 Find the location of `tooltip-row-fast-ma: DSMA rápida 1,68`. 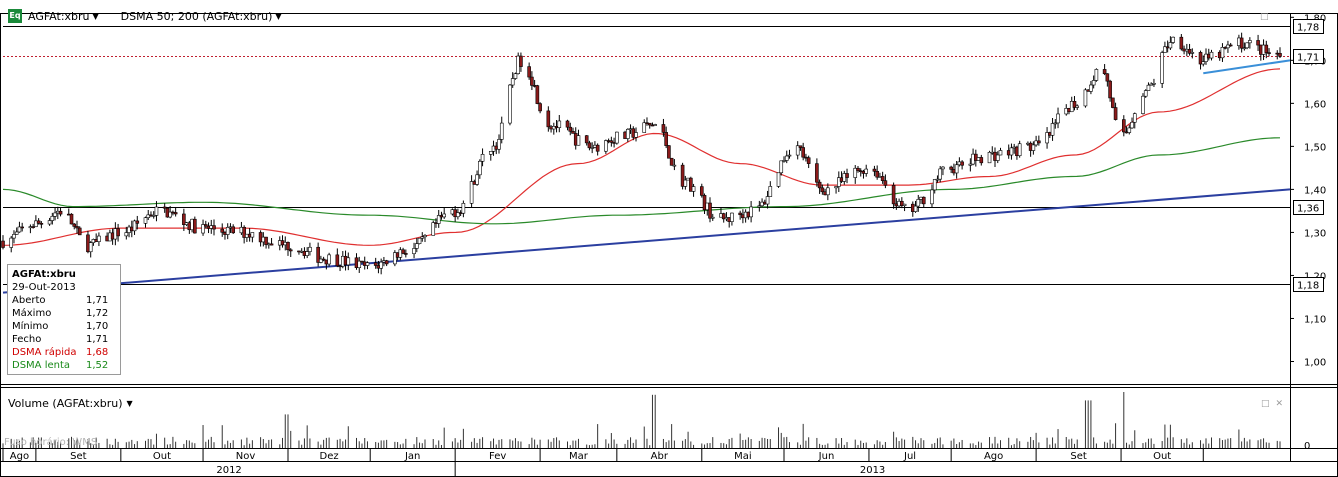

tooltip-row-fast-ma: DSMA rápida 1,68 is located at coordinates (60, 352).